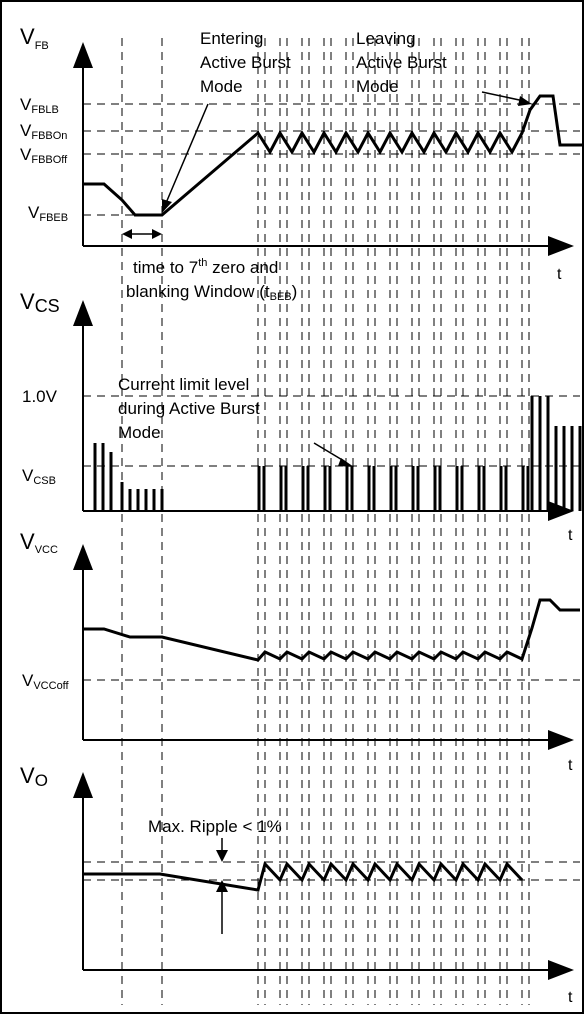 The width and height of the screenshot is (584, 1019). Describe the element at coordinates (570, 765) in the screenshot. I see `vvcc-t-label: t` at that location.